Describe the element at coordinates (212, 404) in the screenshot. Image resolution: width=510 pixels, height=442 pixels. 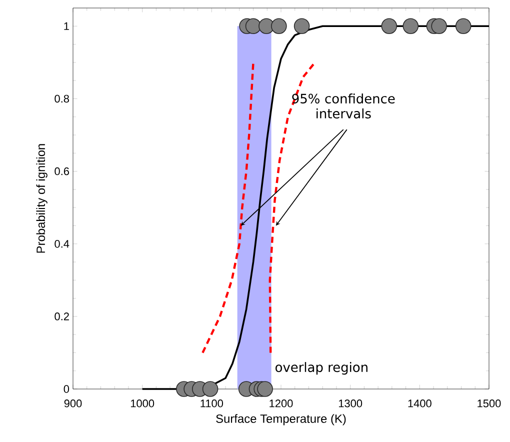
I see `x-tick-label: 1100` at that location.